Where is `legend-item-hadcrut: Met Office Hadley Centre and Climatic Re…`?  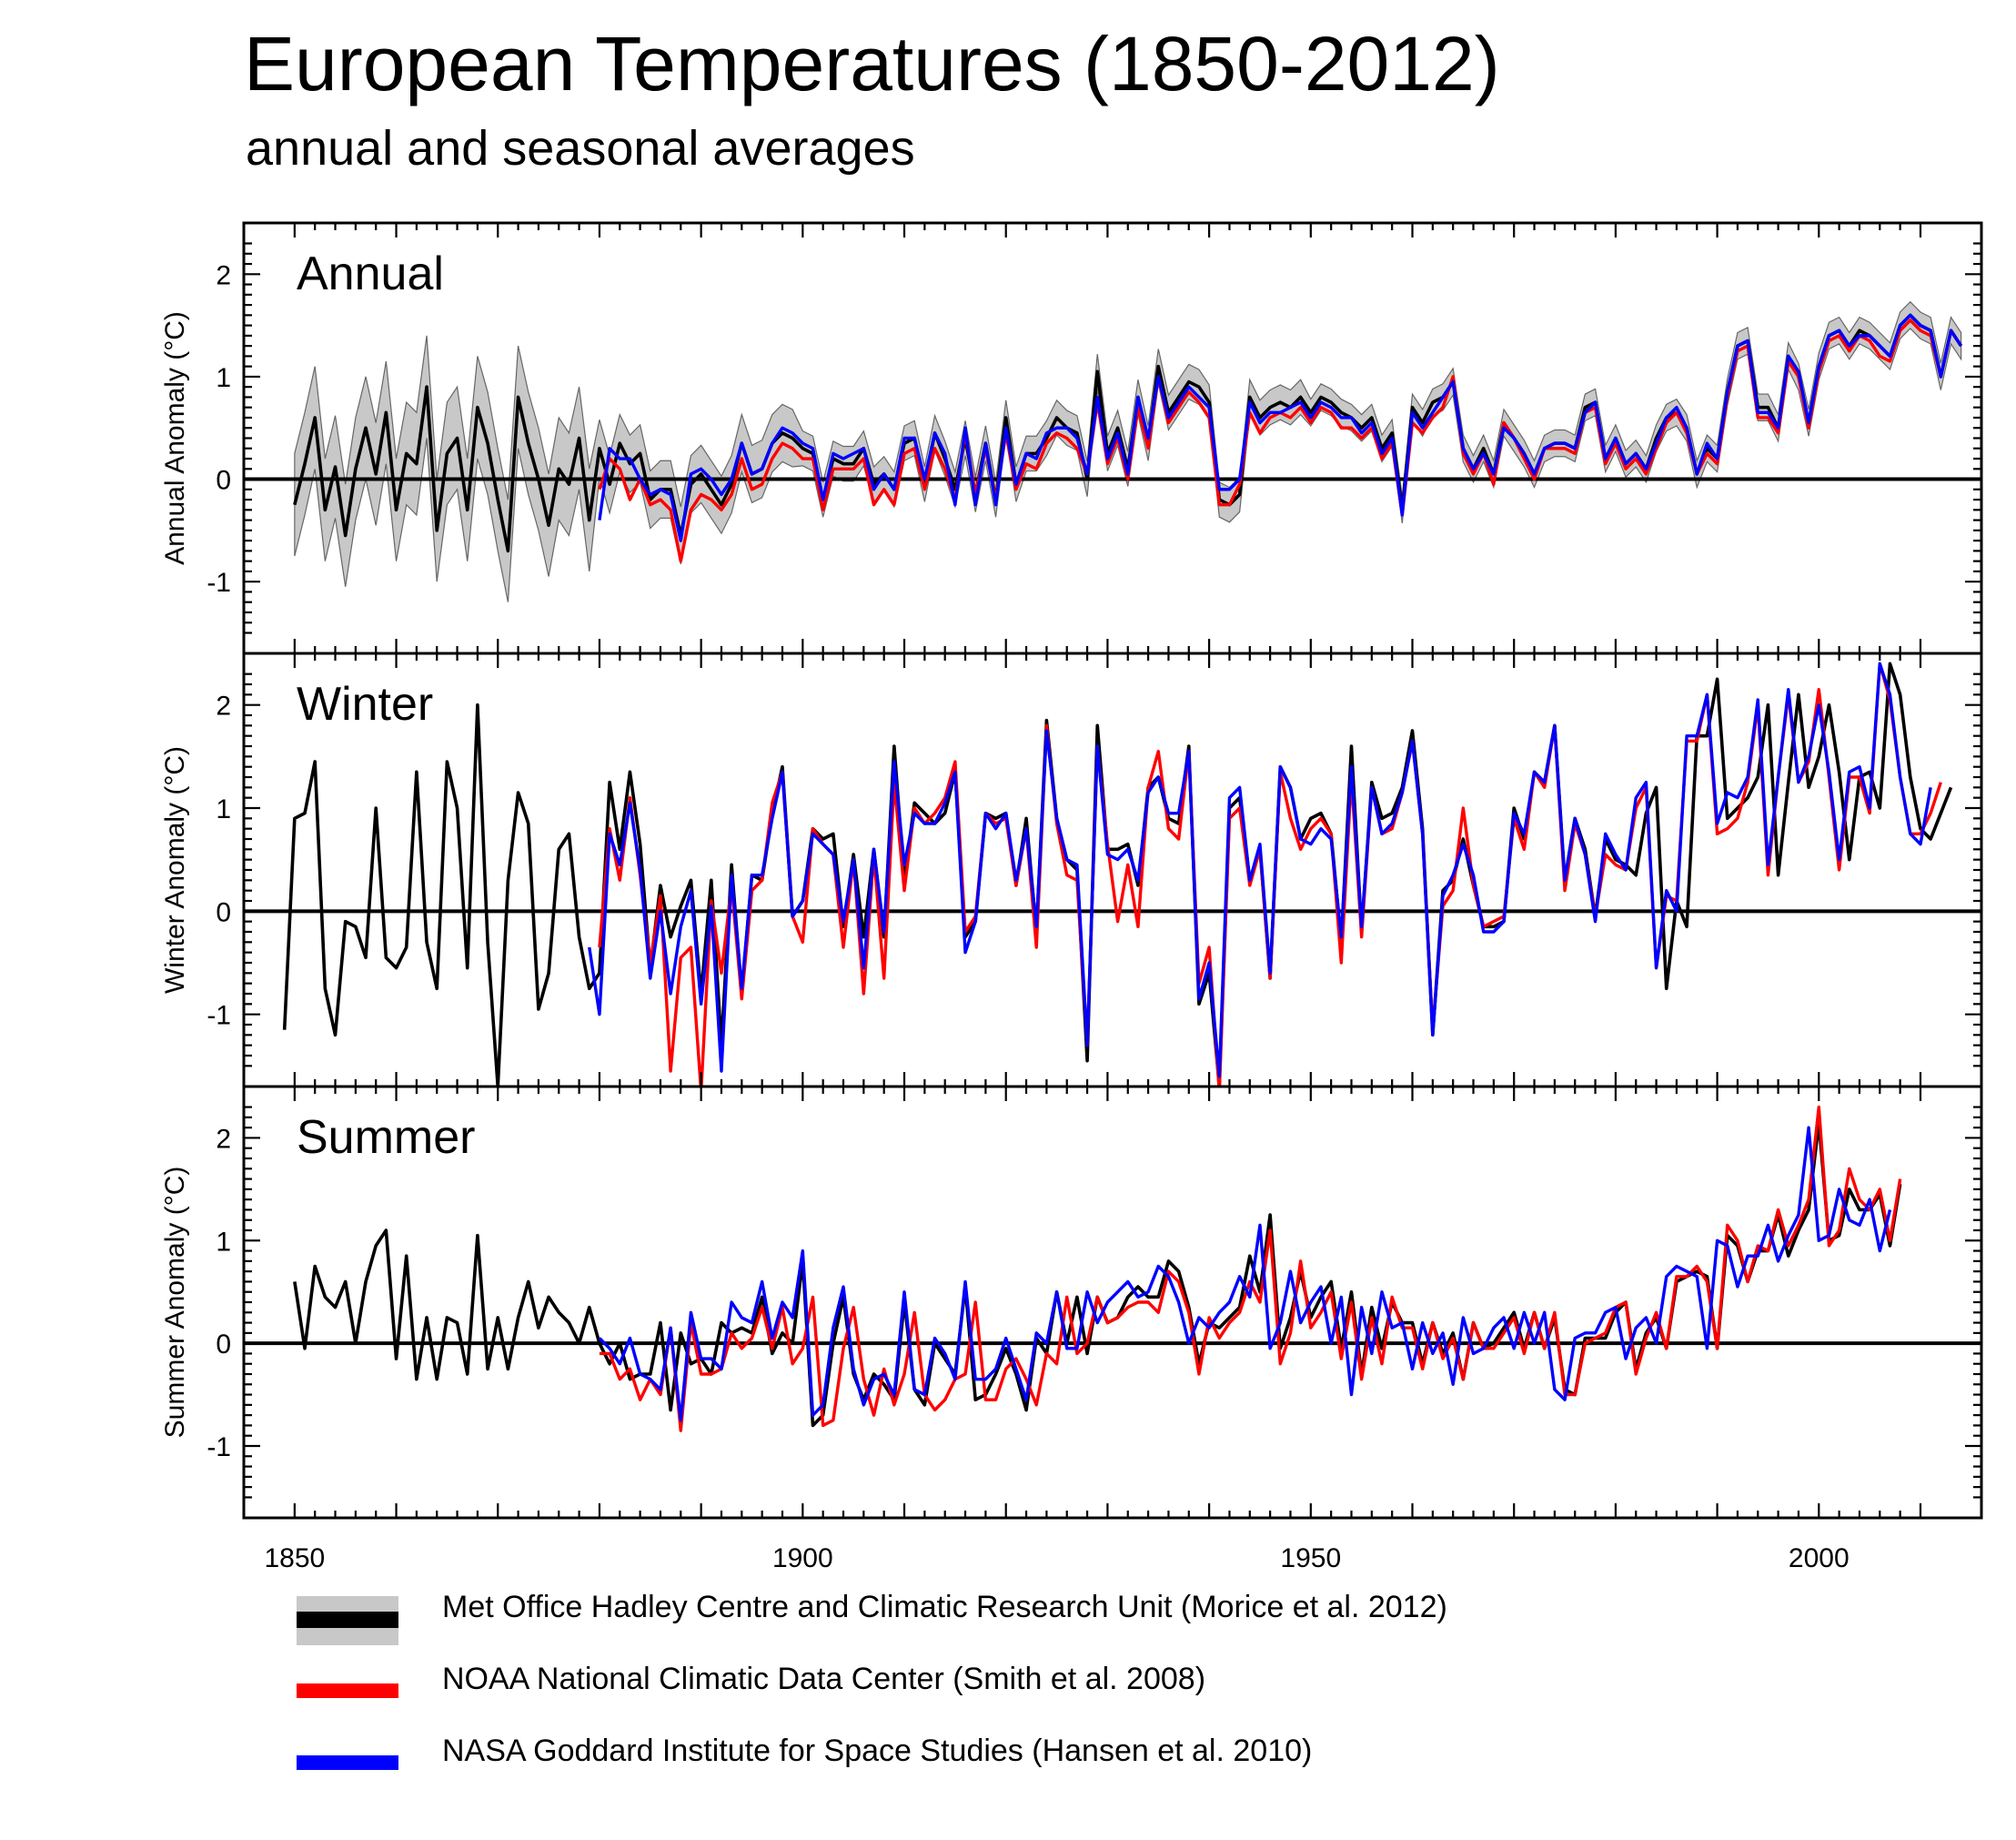 legend-item-hadcrut: Met Office Hadley Centre and Climatic Re… is located at coordinates (872, 1617).